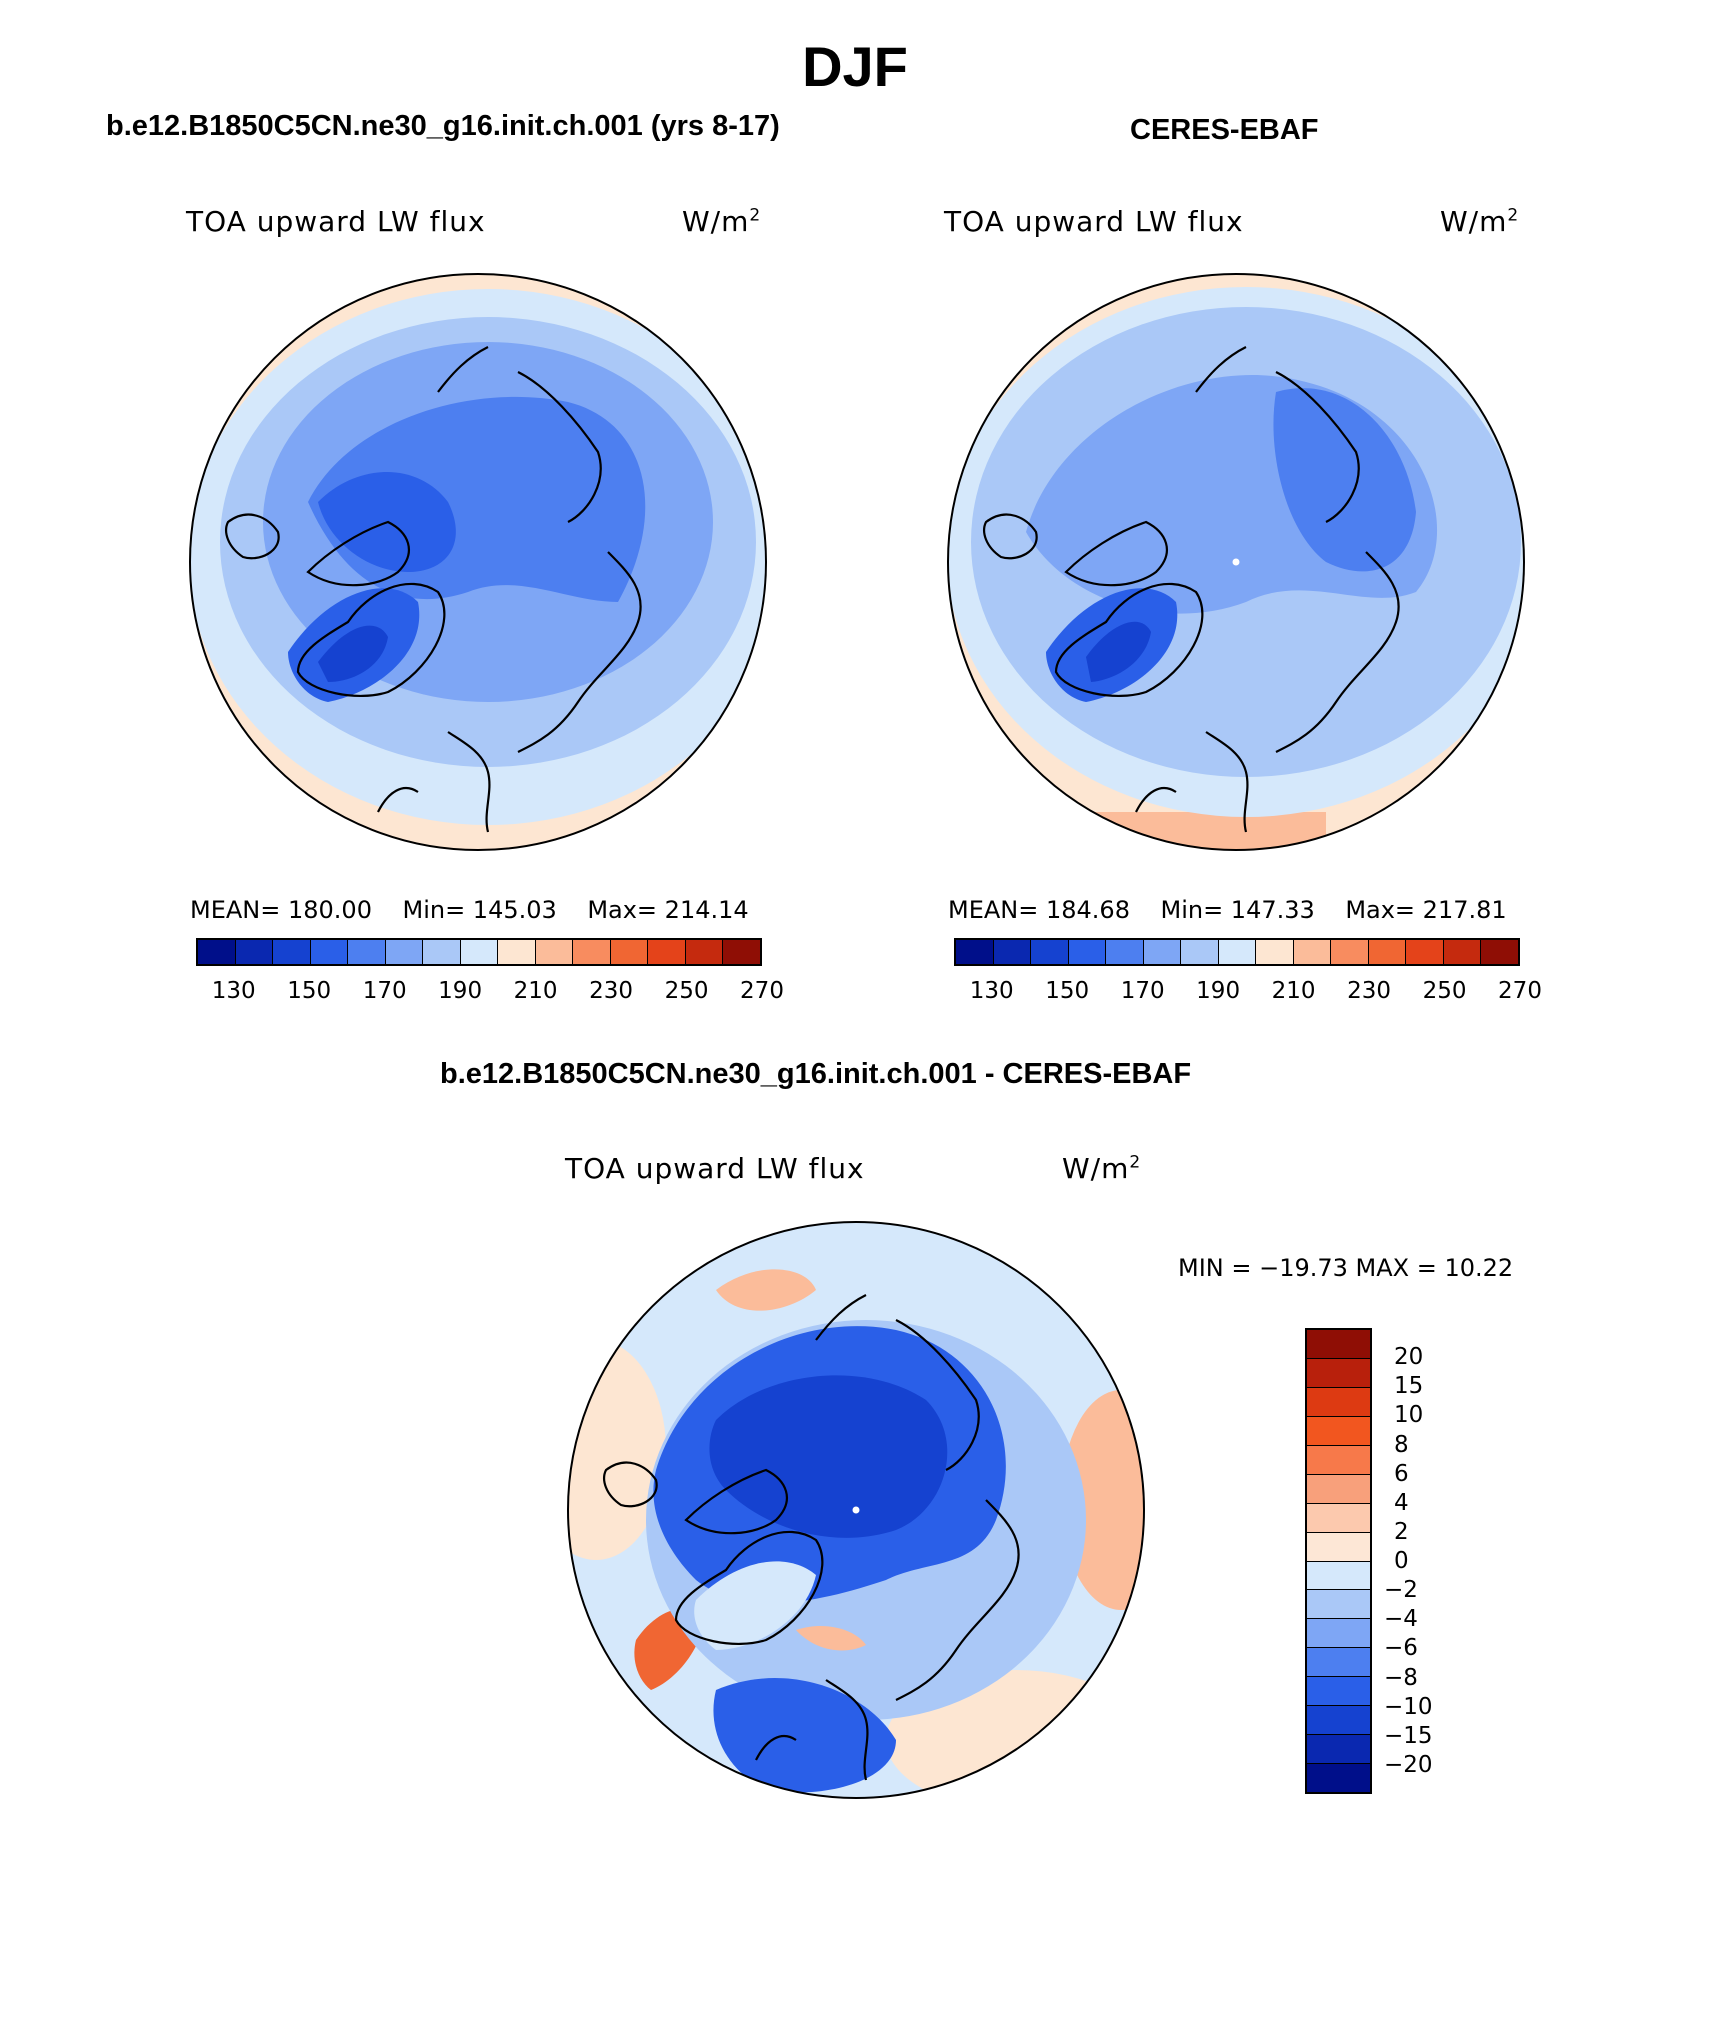 This screenshot has width=1710, height=2022. What do you see at coordinates (1344, 480) in the screenshot?
I see `siberia-blue-region` at bounding box center [1344, 480].